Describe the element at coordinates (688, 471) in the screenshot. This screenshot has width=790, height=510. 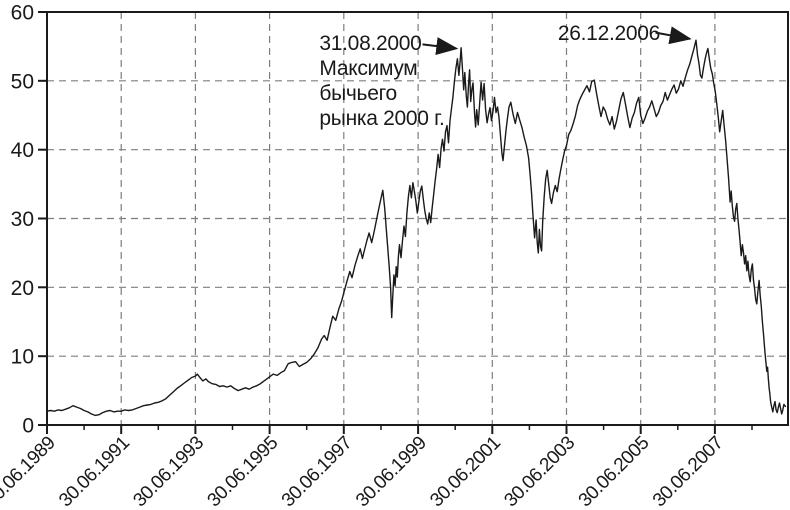
I see `x-tick-label: 30.06.2007` at that location.